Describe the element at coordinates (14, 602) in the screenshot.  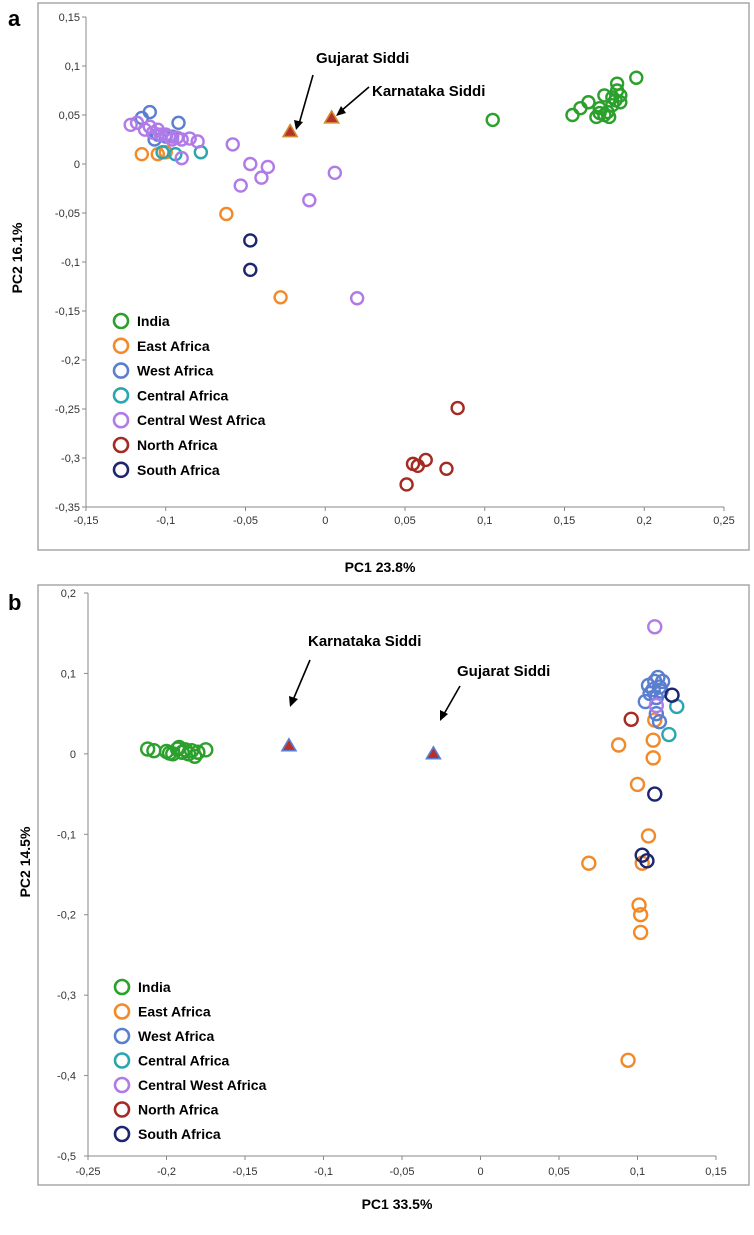
I see `panel-b-letter: b` at that location.